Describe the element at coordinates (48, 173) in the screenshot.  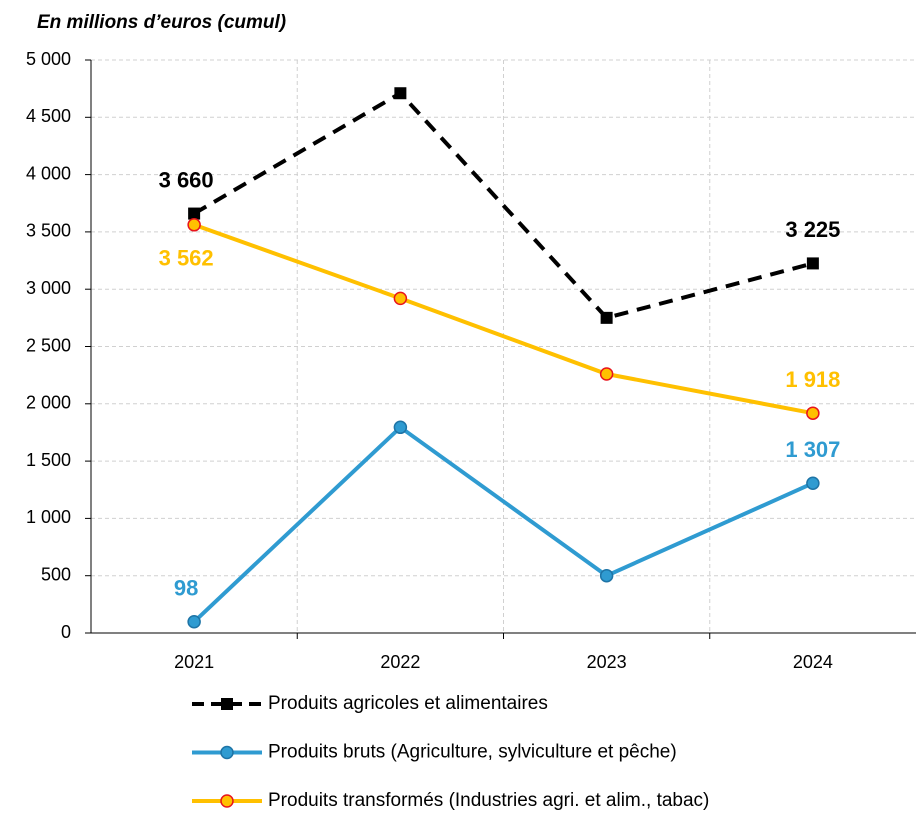
I see `y-tick-label: 4 000` at that location.